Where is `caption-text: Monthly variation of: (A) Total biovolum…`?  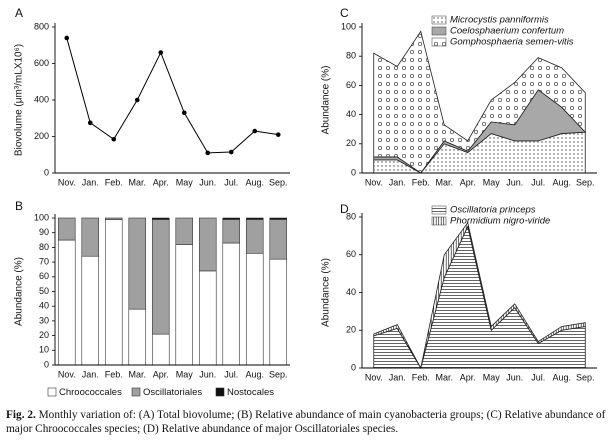
caption-text: Monthly variation of: (A) Total biovolum… is located at coordinates (306, 422).